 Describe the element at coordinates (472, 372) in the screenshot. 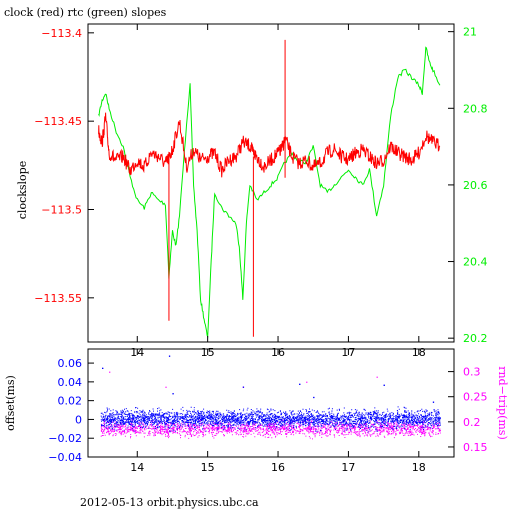

I see `bottom-y2-tick-label: 0.3` at that location.